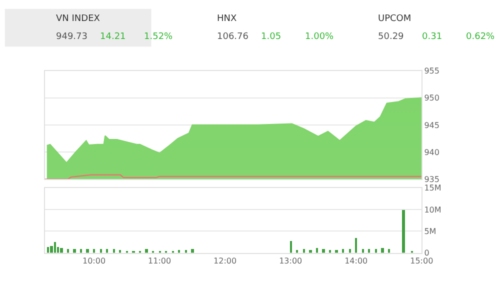 The image size is (500, 281). What do you see at coordinates (94, 261) in the screenshot?
I see `x-tick-label: 10:00` at bounding box center [94, 261].